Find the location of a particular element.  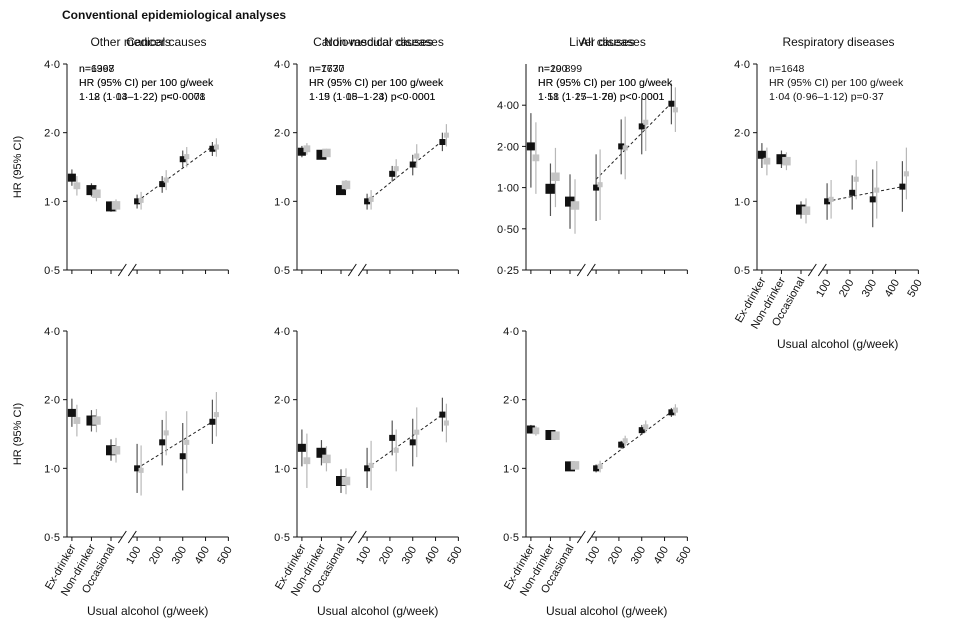

y-tick-label: 0·25 is located at coordinates (508, 271).